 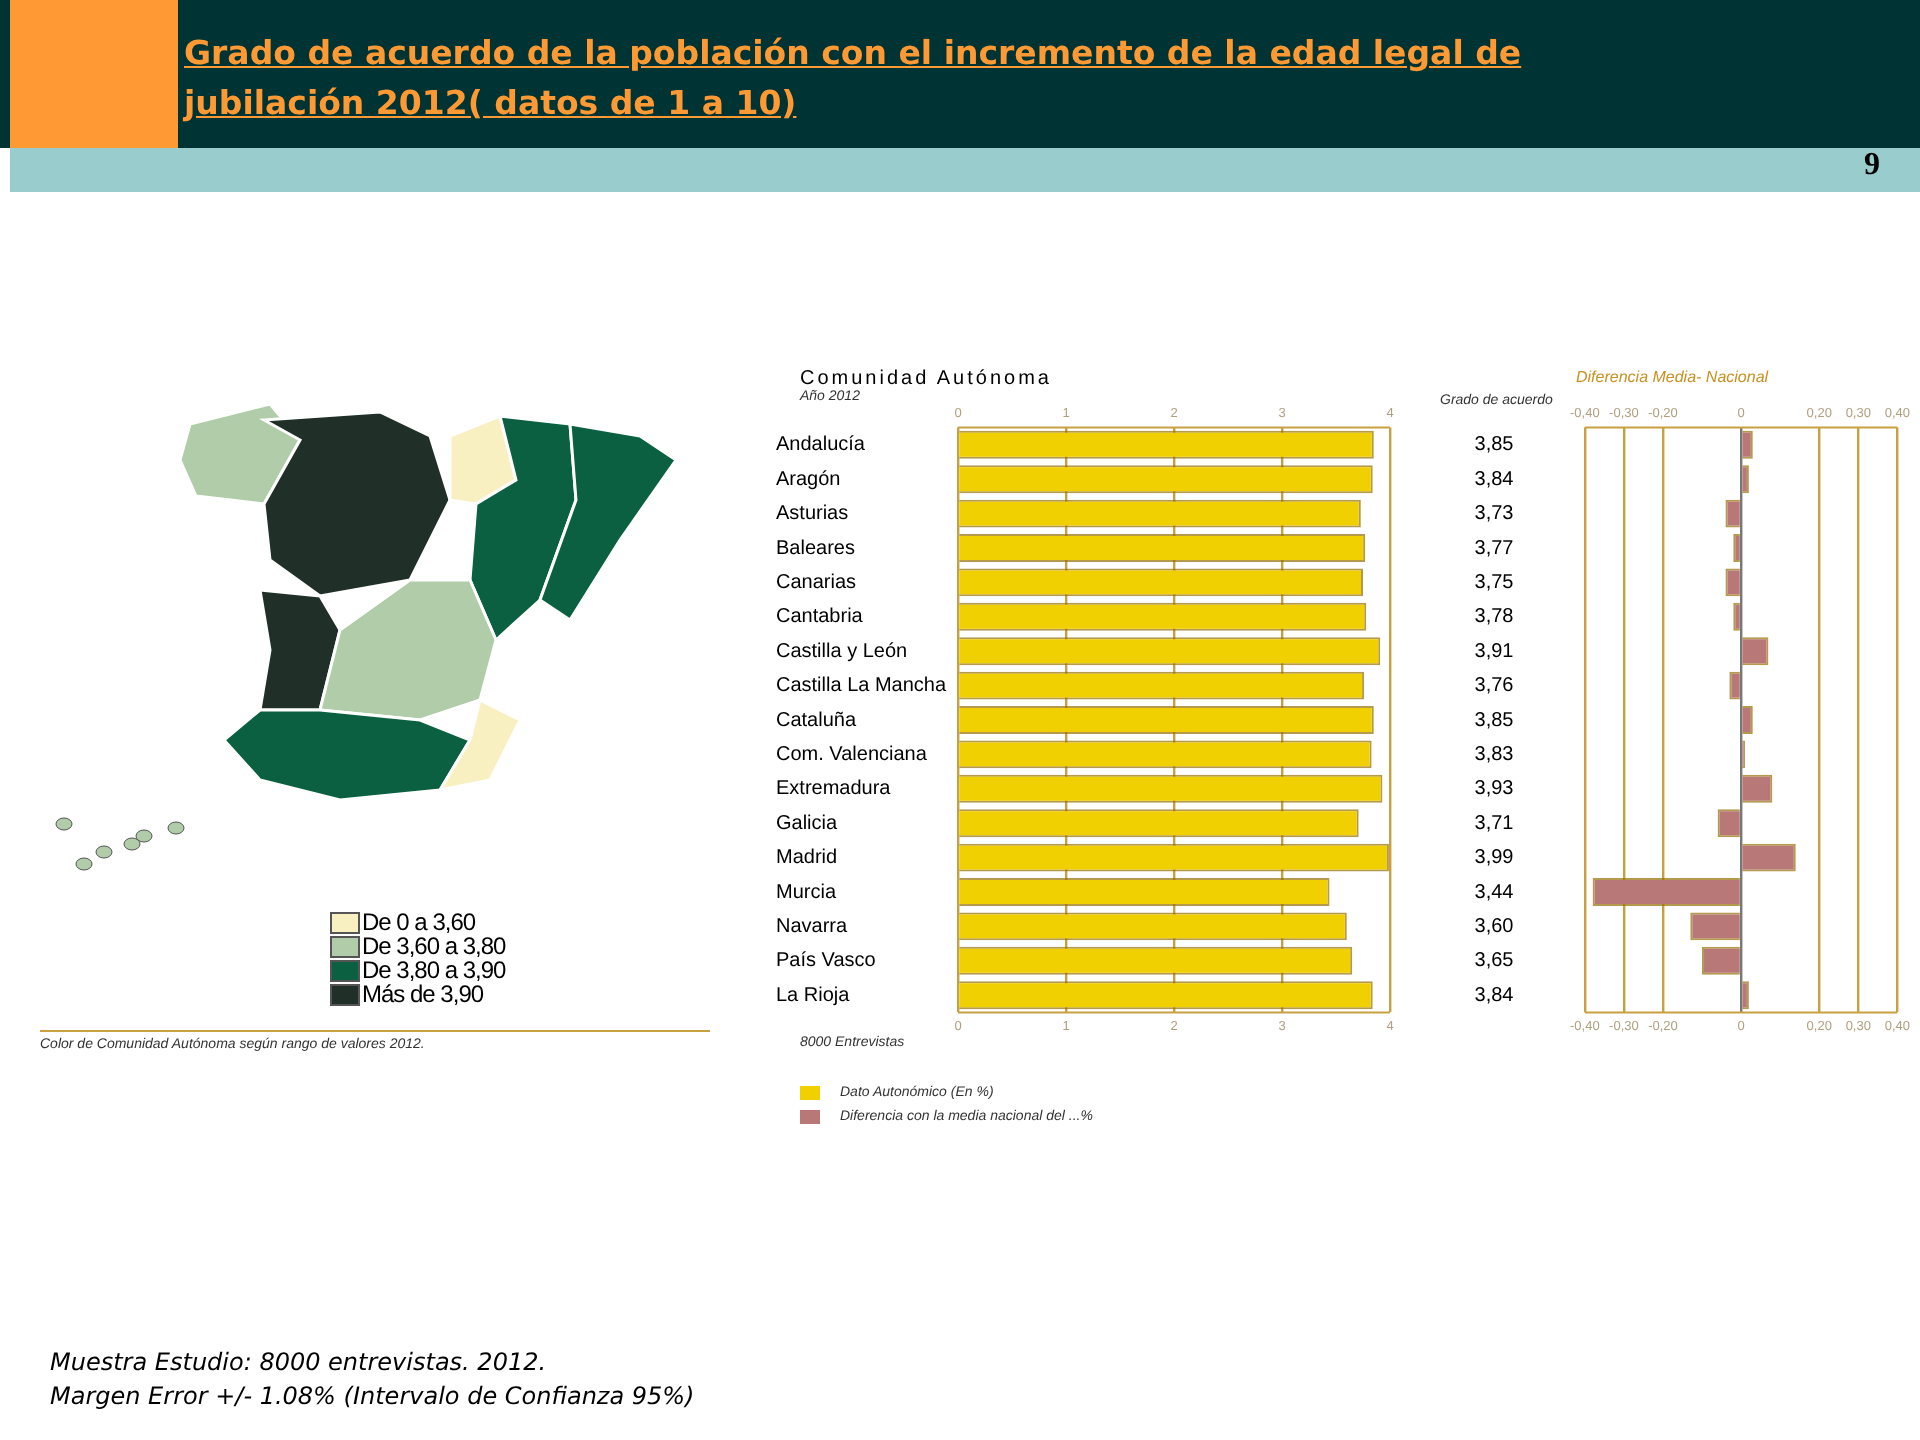 What do you see at coordinates (1872, 166) in the screenshot?
I see `text: 9` at bounding box center [1872, 166].